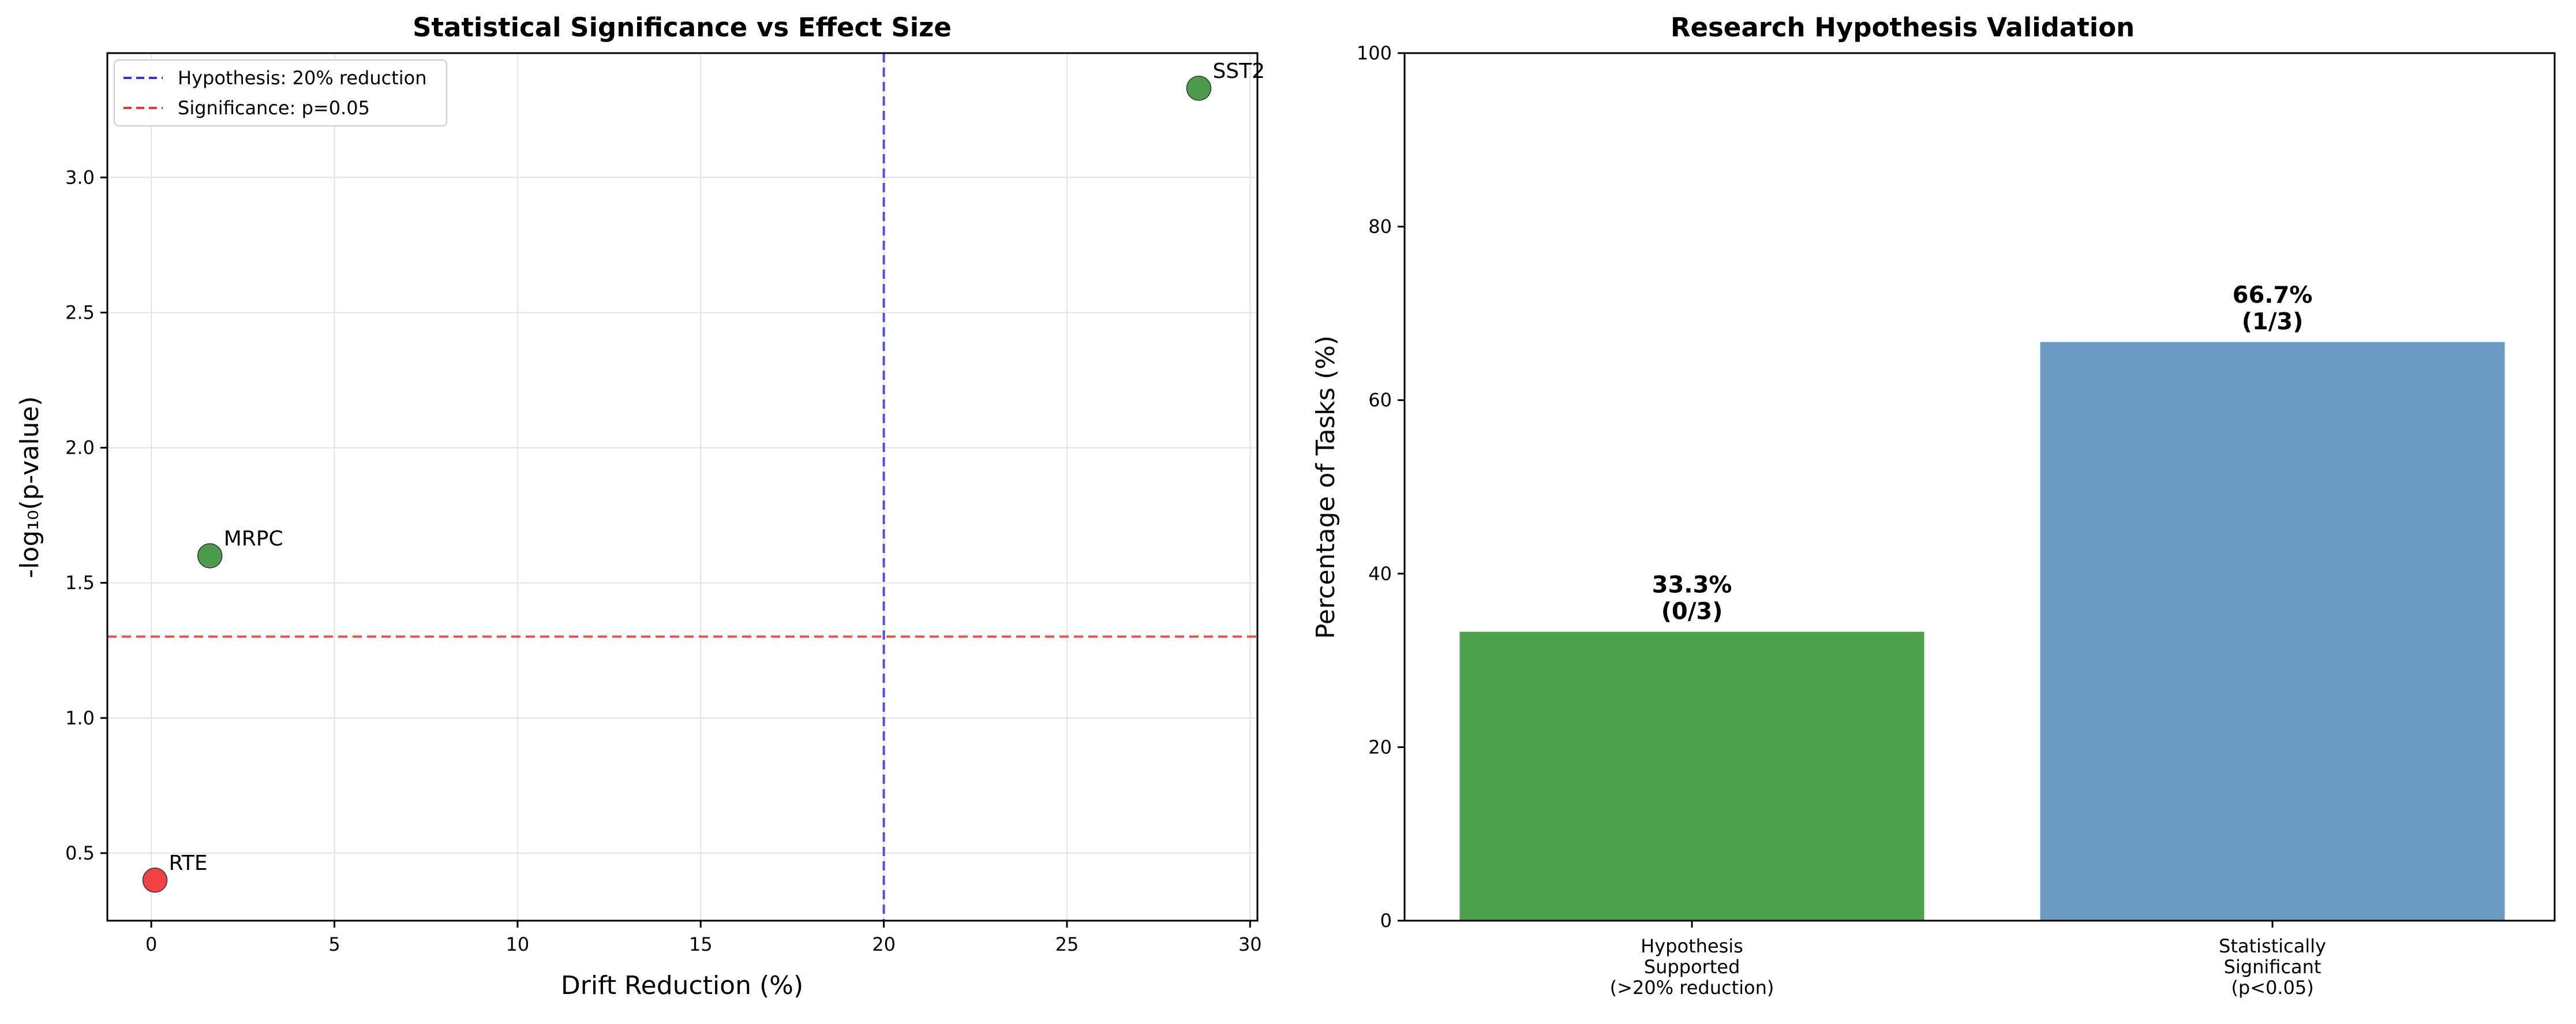  Describe the element at coordinates (80, 448) in the screenshot. I see `scatter-y-tick-label-3: 2.0` at that location.